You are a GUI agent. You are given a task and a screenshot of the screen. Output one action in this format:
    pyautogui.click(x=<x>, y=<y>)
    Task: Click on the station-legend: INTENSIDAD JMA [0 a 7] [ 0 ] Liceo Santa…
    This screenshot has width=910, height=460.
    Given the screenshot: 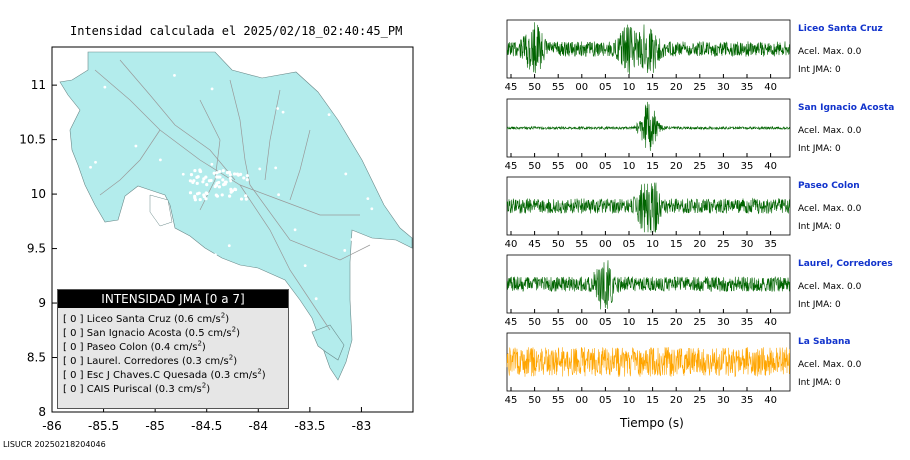 What is the action you would take?
    pyautogui.click(x=173, y=349)
    